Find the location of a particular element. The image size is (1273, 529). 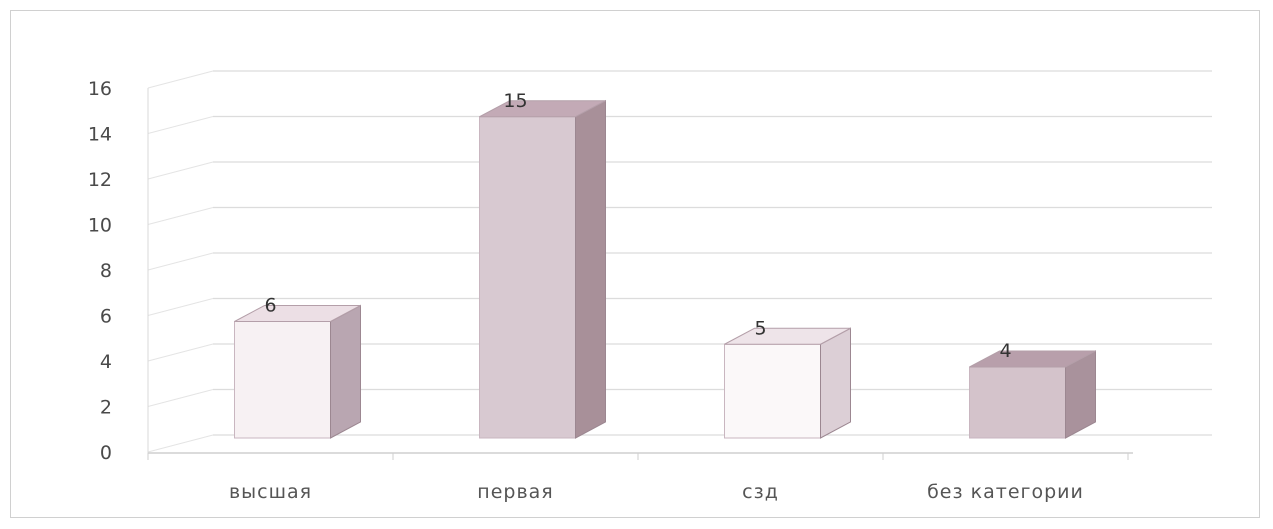

y-tick-label: 8 is located at coordinates (106, 271).